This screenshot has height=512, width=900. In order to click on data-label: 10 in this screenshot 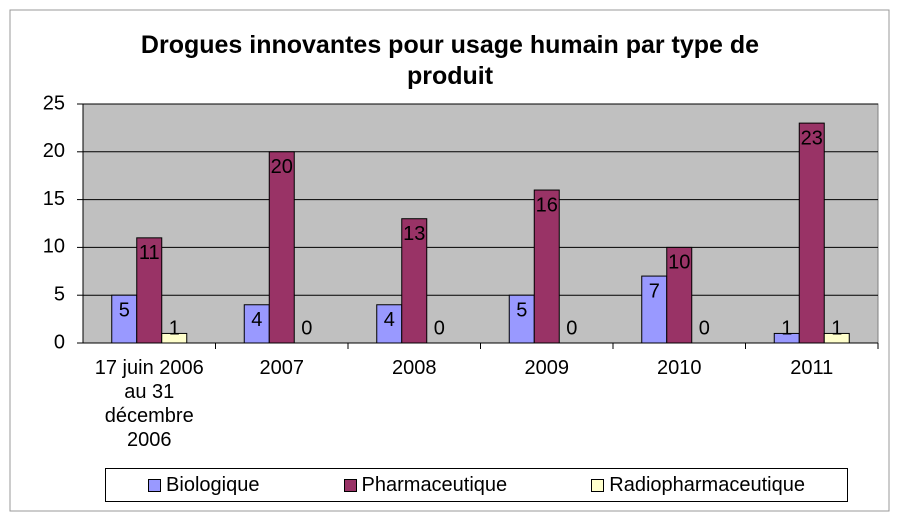, I will do `click(679, 263)`.